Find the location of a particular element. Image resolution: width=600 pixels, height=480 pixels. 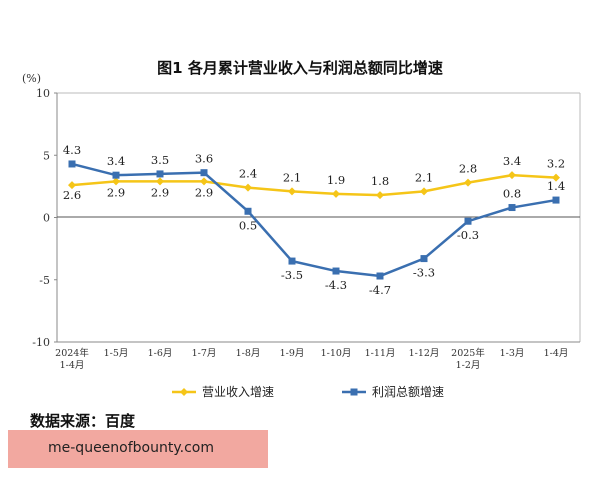

y-tick-labels: 10 5 0 -5 -10 is located at coordinates (44, 218).